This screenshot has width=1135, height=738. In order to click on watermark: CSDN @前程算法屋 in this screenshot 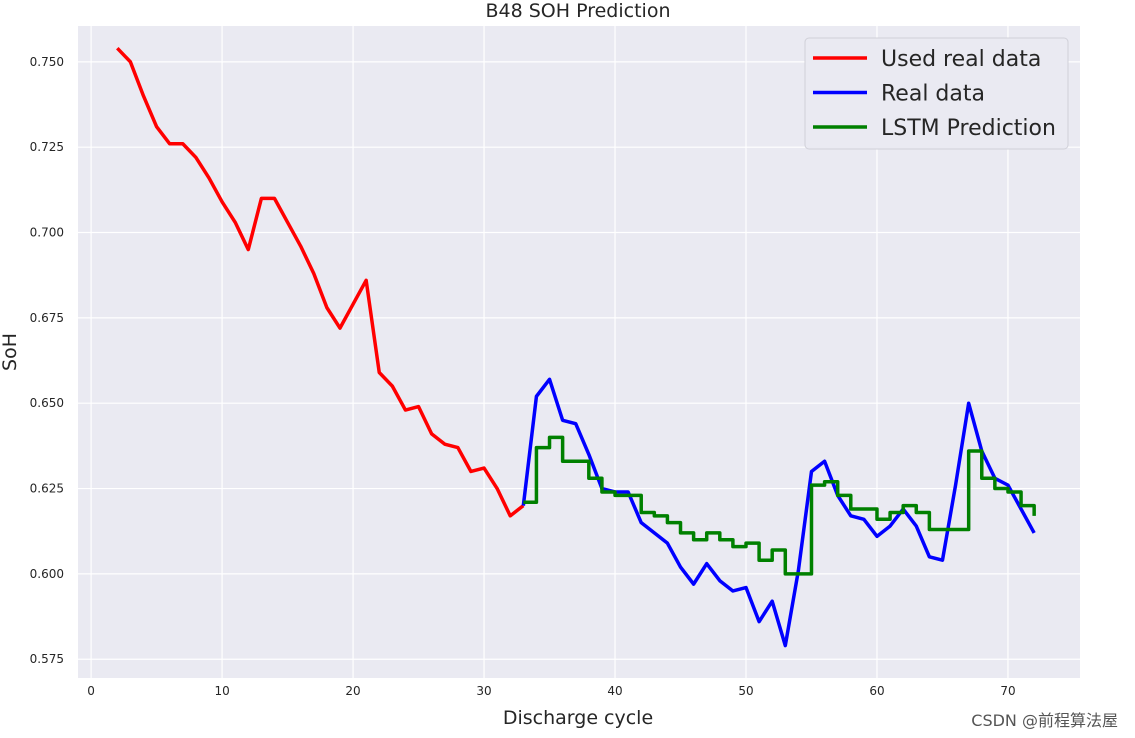, I will do `click(1044, 720)`.